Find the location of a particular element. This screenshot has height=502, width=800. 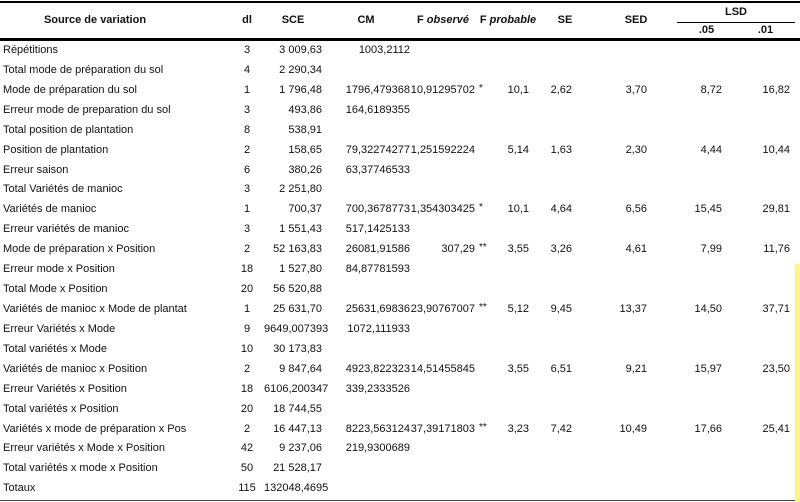

cell-dl: 1 is located at coordinates (247, 209).